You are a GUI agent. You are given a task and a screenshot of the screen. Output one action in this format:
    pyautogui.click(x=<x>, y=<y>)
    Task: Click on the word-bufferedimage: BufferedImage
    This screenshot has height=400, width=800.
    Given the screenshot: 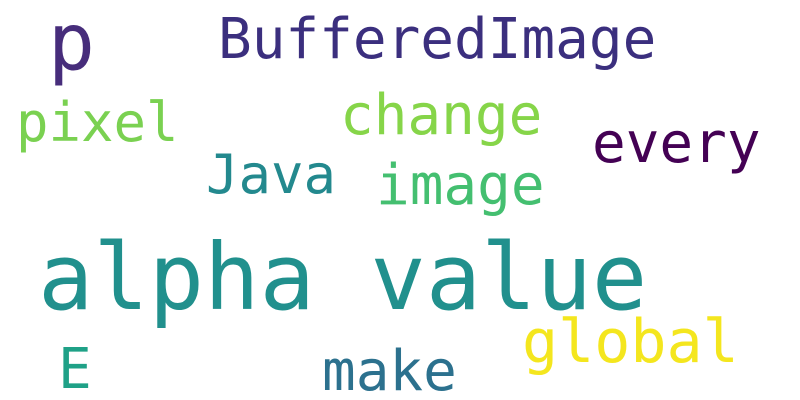 What is the action you would take?
    pyautogui.click(x=437, y=39)
    